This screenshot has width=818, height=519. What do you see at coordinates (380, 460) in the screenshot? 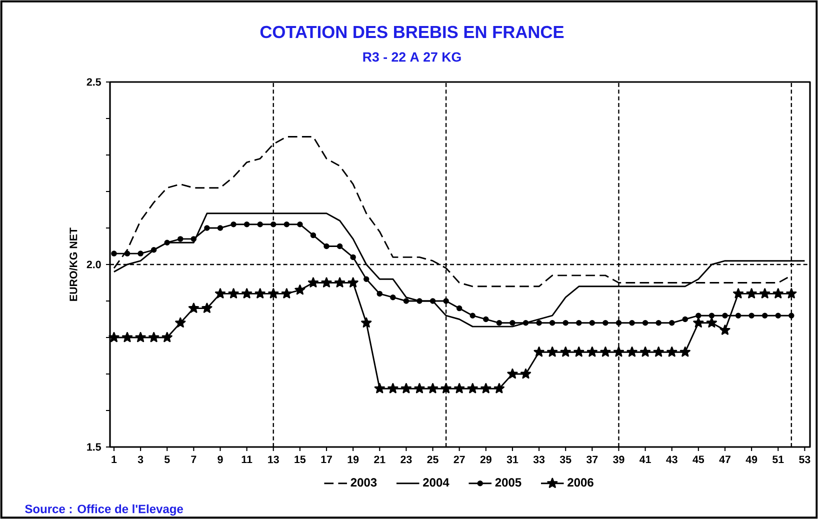
I see `x-tick-label: 21` at bounding box center [380, 460].